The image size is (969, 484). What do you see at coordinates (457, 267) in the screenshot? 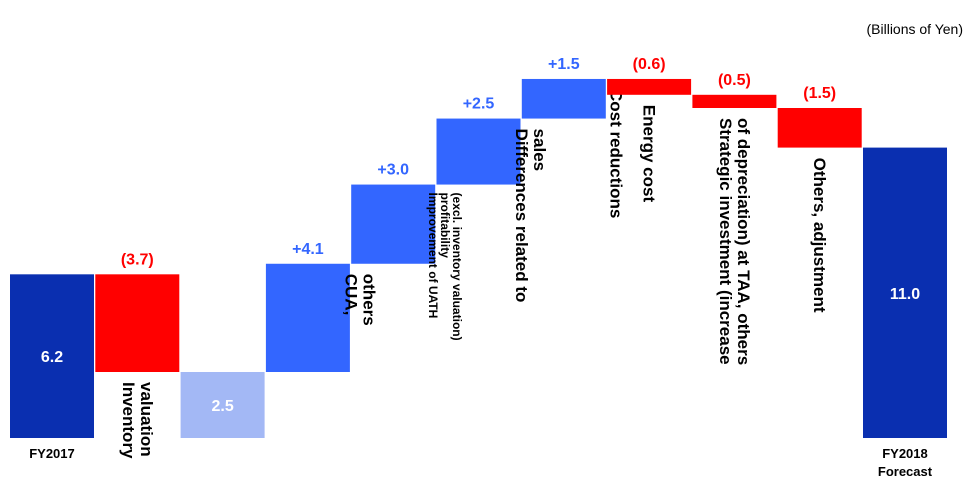
I see `category-label-4-2: (excl. inventory valuation)` at bounding box center [457, 267].